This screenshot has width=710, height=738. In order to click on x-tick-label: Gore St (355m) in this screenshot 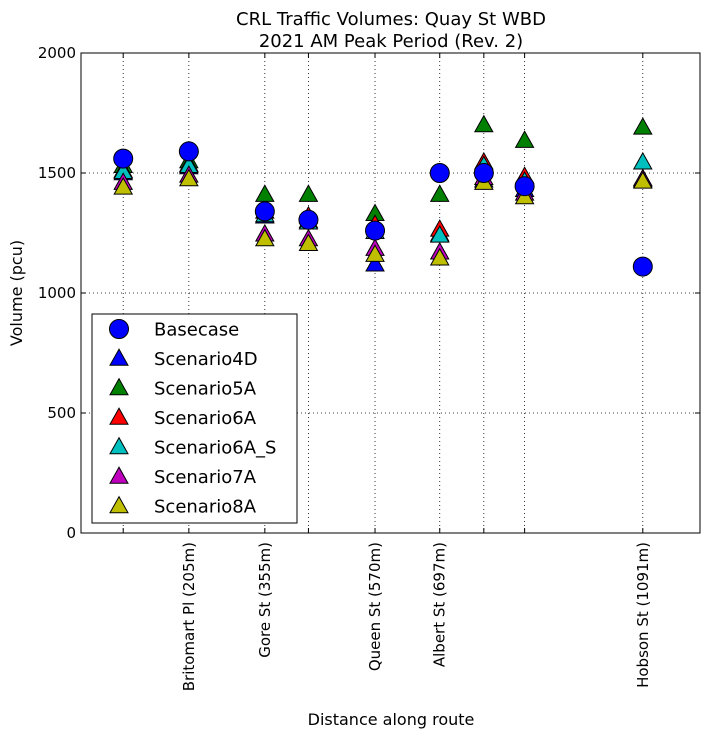, I will do `click(265, 600)`.